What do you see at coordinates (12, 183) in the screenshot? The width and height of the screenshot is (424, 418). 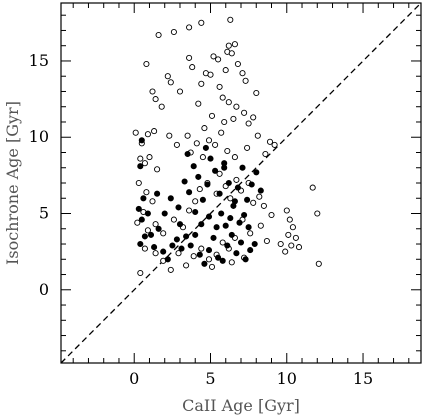 I see `y-axis-label: Isochrone Age [Gyr]` at bounding box center [12, 183].